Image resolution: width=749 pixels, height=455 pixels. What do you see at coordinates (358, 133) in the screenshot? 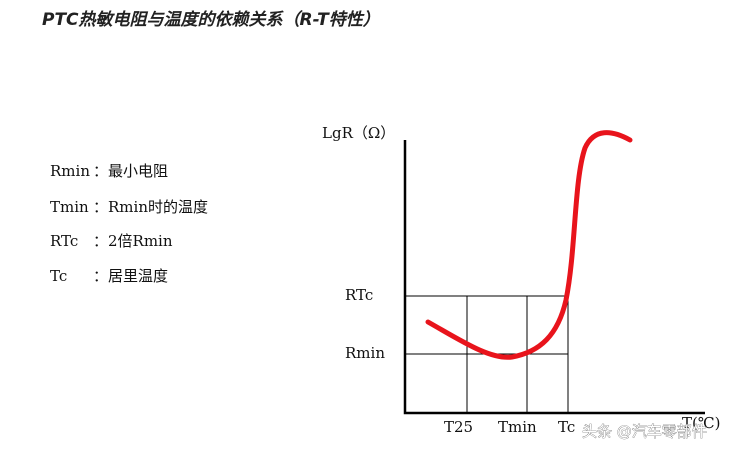
I see `y-axis-label: LgR（Ω）` at bounding box center [358, 133].